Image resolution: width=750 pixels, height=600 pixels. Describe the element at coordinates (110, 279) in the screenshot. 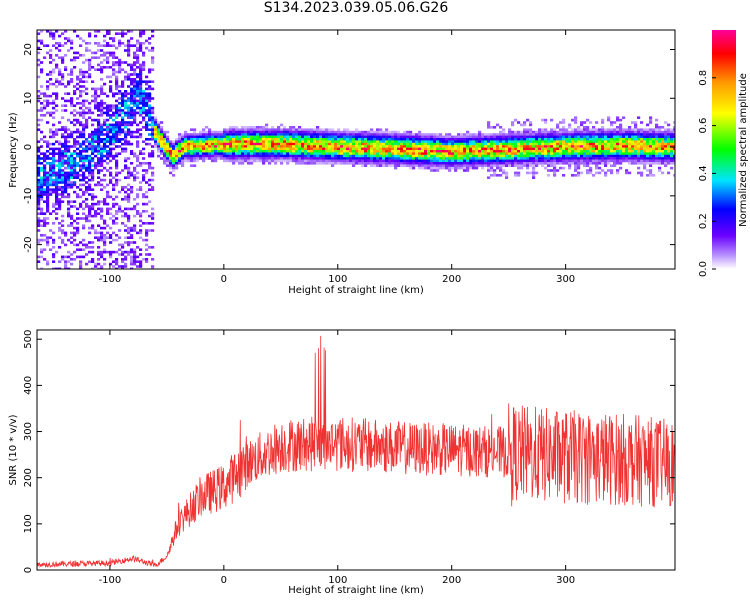

I see `x-tick-label: -100` at that location.